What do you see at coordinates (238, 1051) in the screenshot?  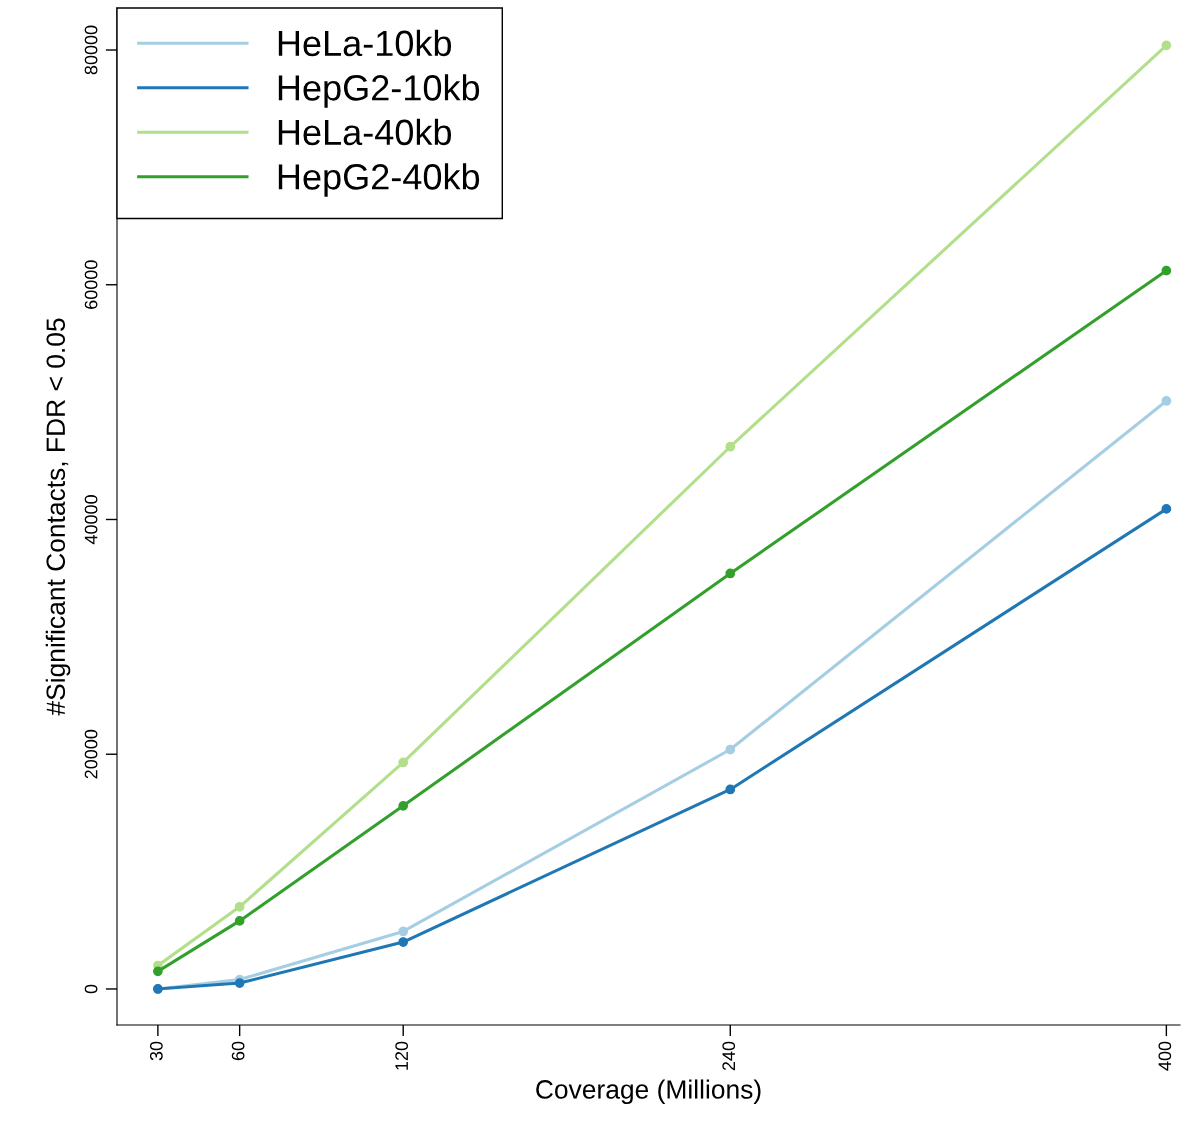 I see `x-tick-label: 60` at bounding box center [238, 1051].